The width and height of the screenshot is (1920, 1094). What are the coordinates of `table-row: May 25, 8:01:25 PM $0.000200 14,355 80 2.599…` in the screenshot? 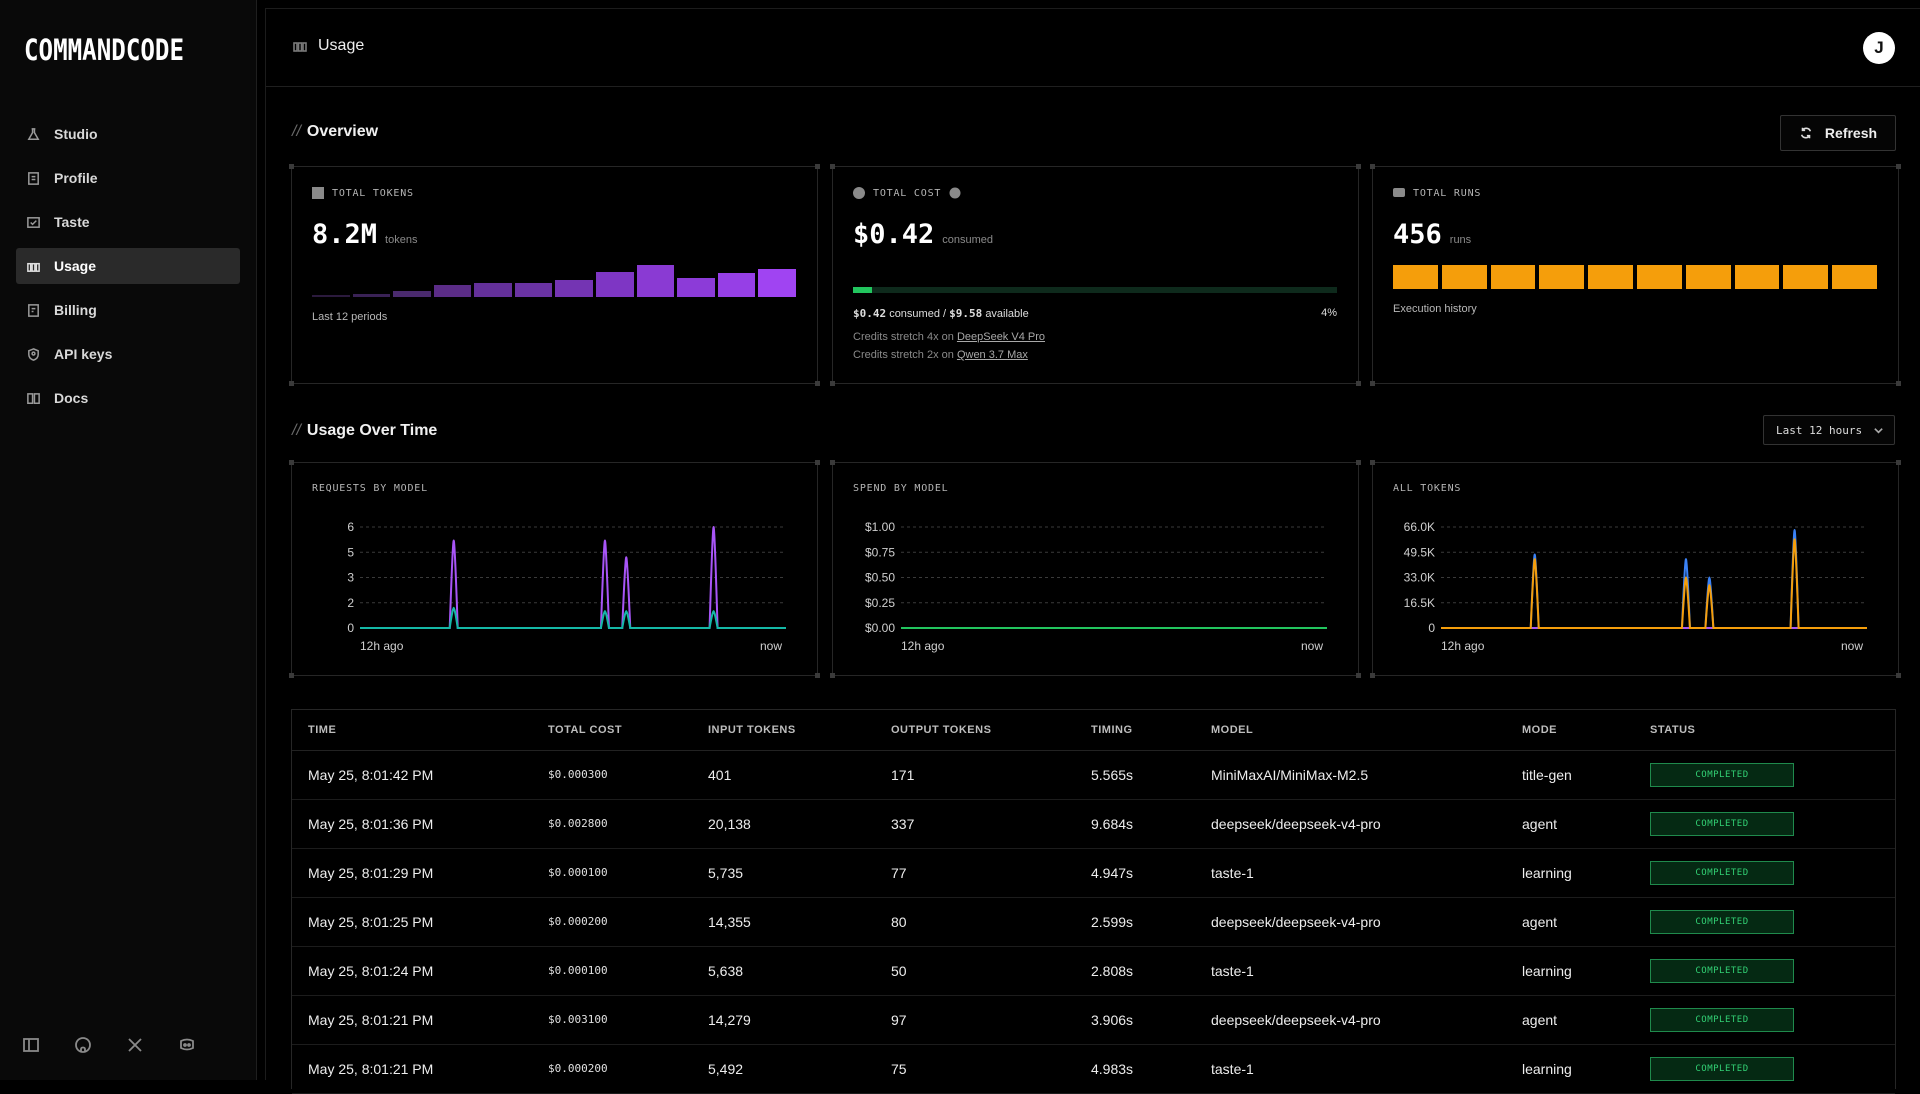 It's located at (1093, 922).